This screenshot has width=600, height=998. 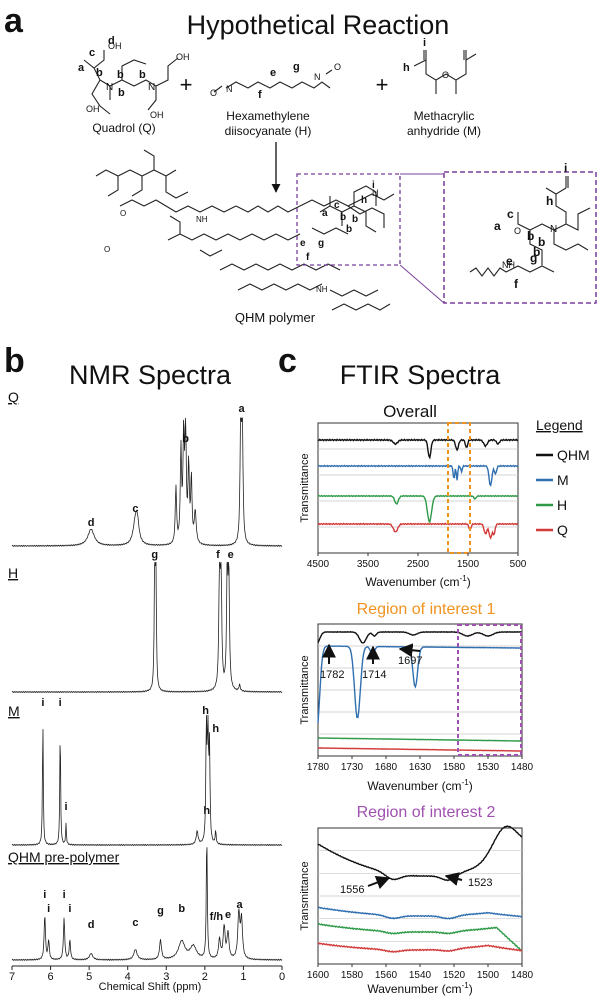 I want to click on roi2-trace-q, so click(x=420, y=948).